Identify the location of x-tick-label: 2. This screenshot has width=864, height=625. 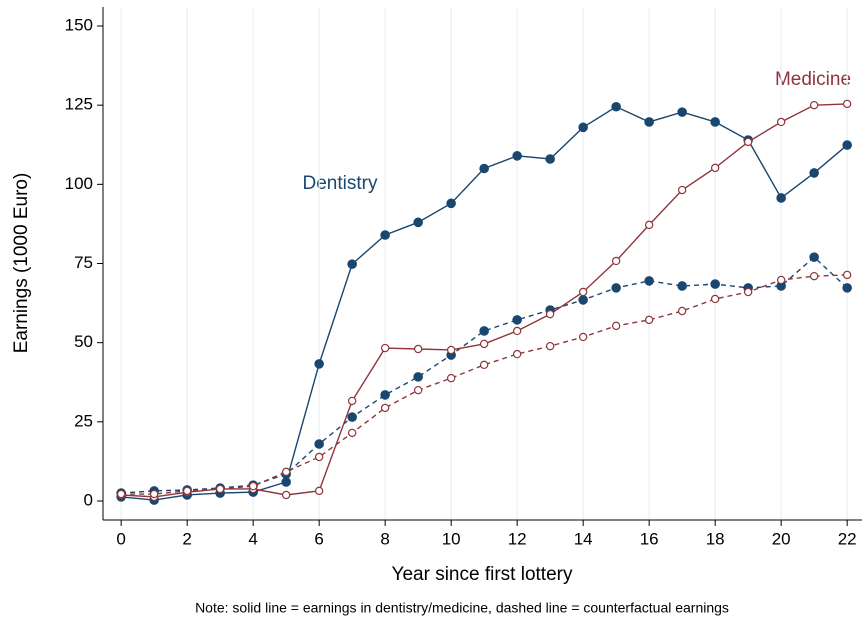
(186, 538).